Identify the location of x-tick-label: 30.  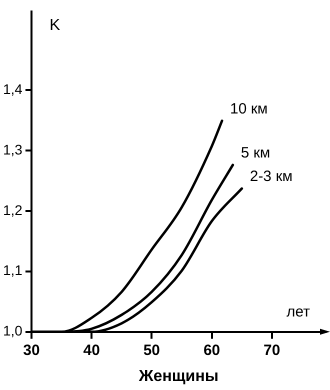
(31, 350).